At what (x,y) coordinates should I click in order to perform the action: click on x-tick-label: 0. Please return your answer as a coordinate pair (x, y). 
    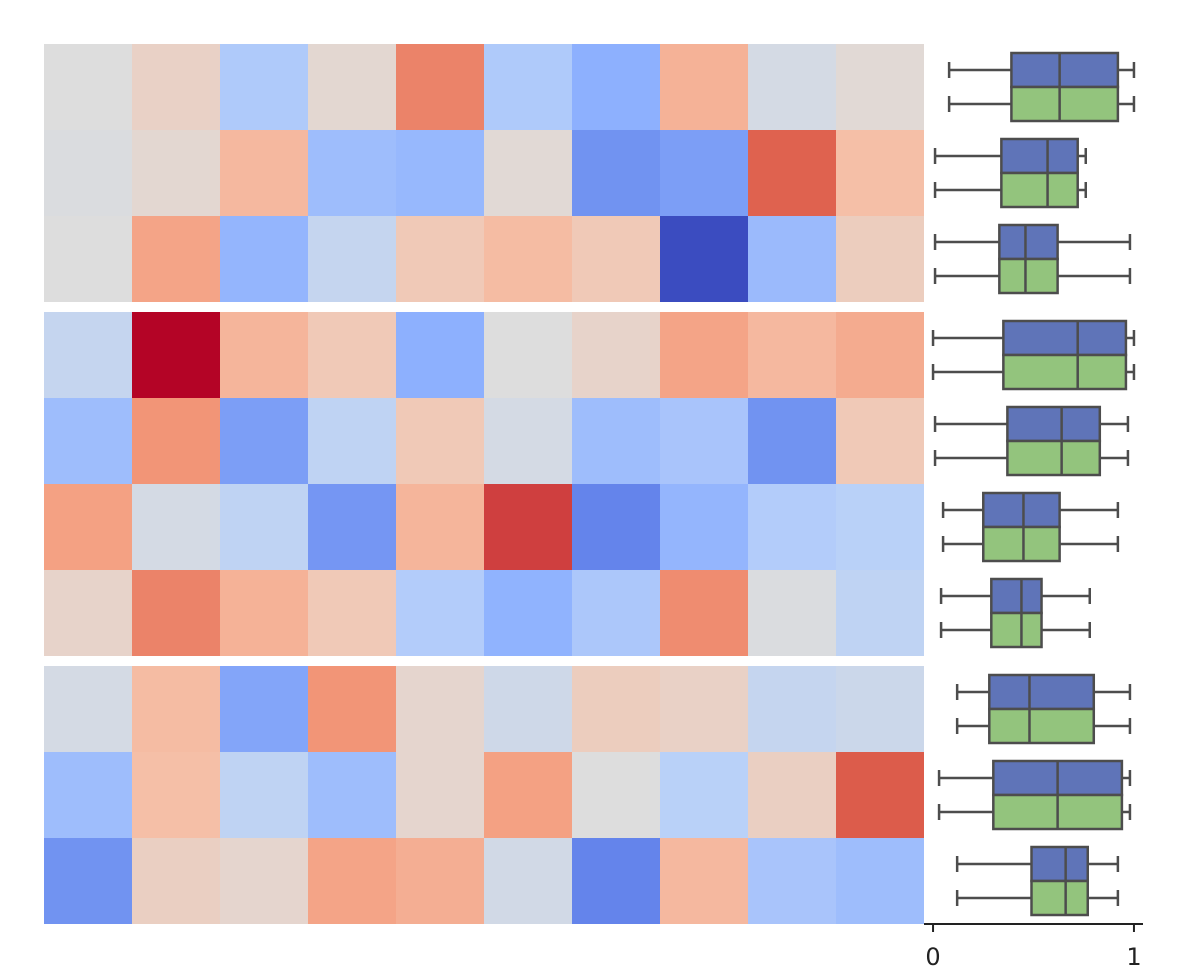
    Looking at the image, I should click on (932, 955).